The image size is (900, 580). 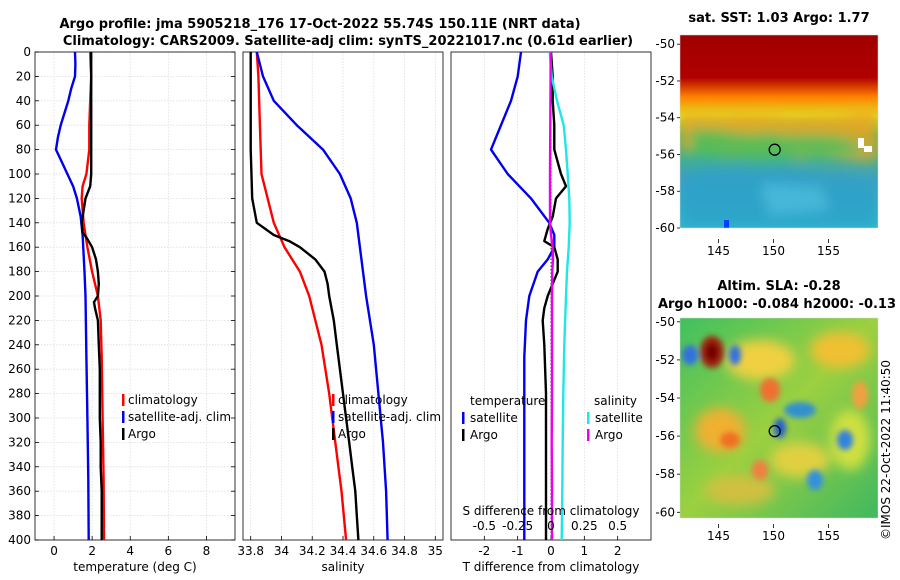 What do you see at coordinates (19, 394) in the screenshot?
I see `y-tick-label: 280` at bounding box center [19, 394].